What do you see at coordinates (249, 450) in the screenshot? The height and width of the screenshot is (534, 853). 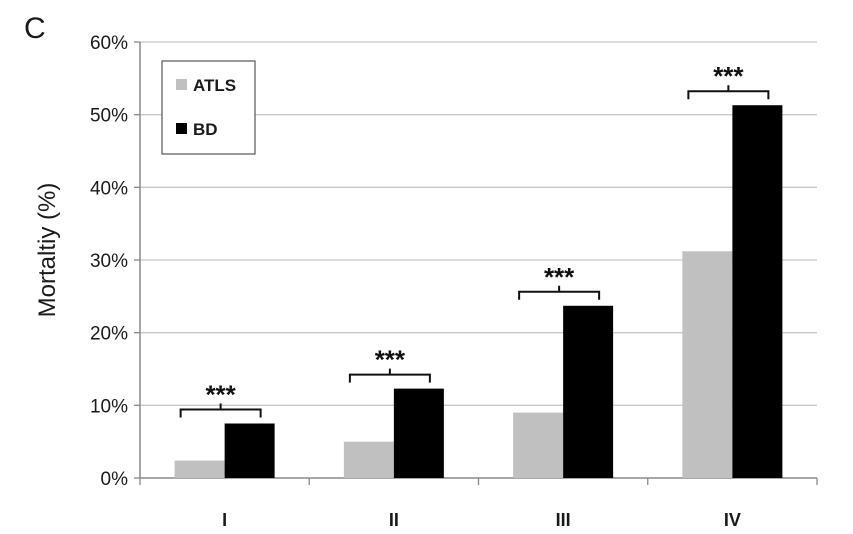 I see `bar-bd-i` at bounding box center [249, 450].